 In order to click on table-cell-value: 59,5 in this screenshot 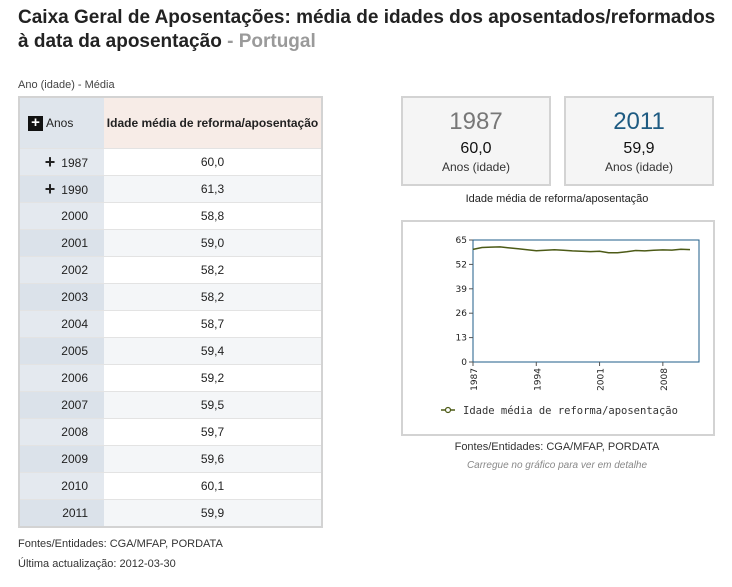, I will do `click(212, 405)`.